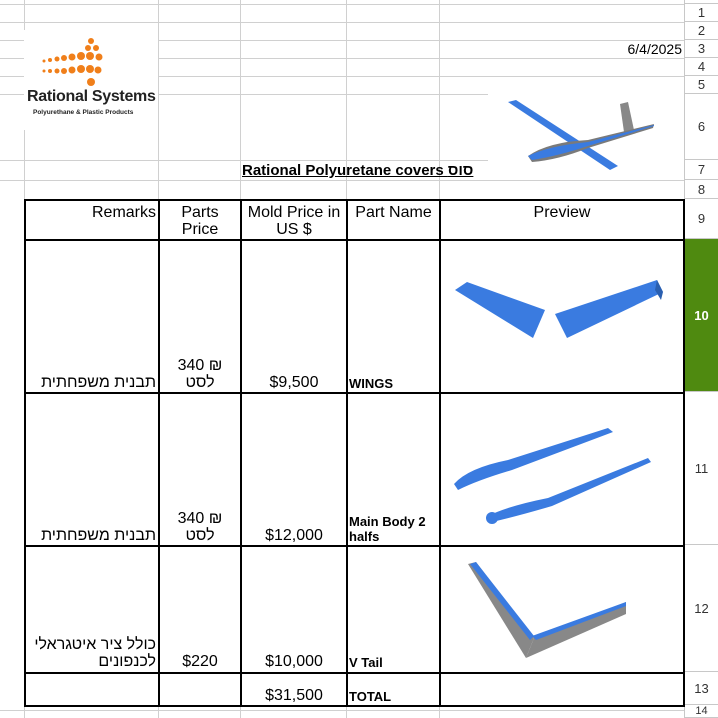 The width and height of the screenshot is (718, 718). Describe the element at coordinates (701, 219) in the screenshot. I see `row-header: 9` at that location.